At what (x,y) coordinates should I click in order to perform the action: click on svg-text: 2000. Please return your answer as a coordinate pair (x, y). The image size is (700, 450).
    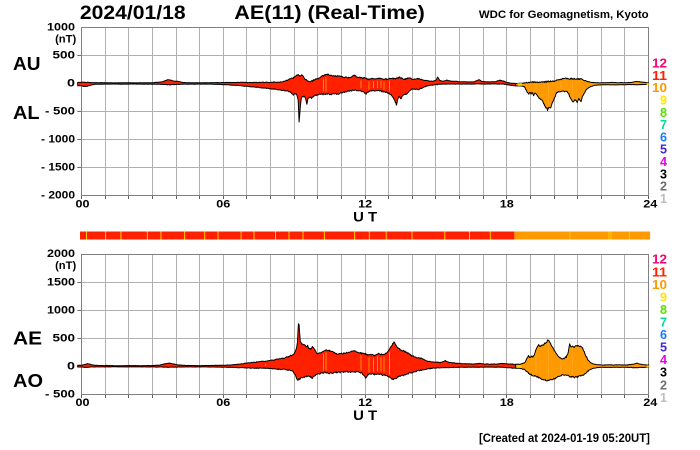
    Looking at the image, I should click on (61, 254).